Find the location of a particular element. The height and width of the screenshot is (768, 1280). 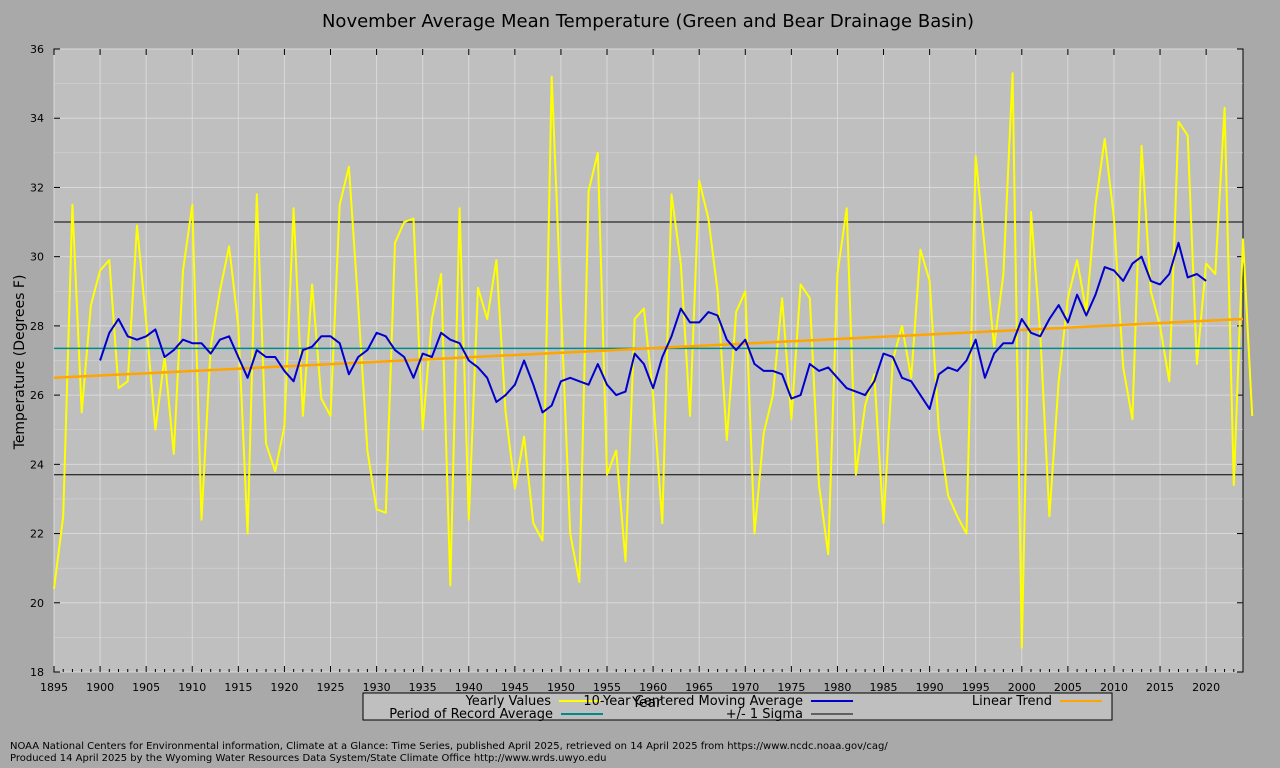

y-tick-label: 22 is located at coordinates (37, 534).